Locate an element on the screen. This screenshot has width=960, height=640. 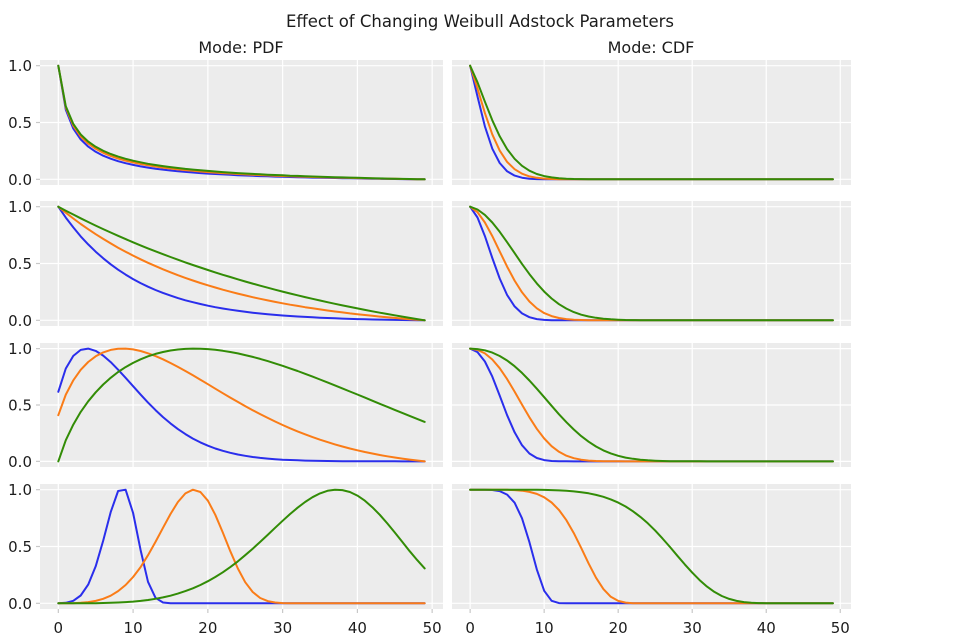
column-title-pdf: Mode: PDF is located at coordinates (240, 47).